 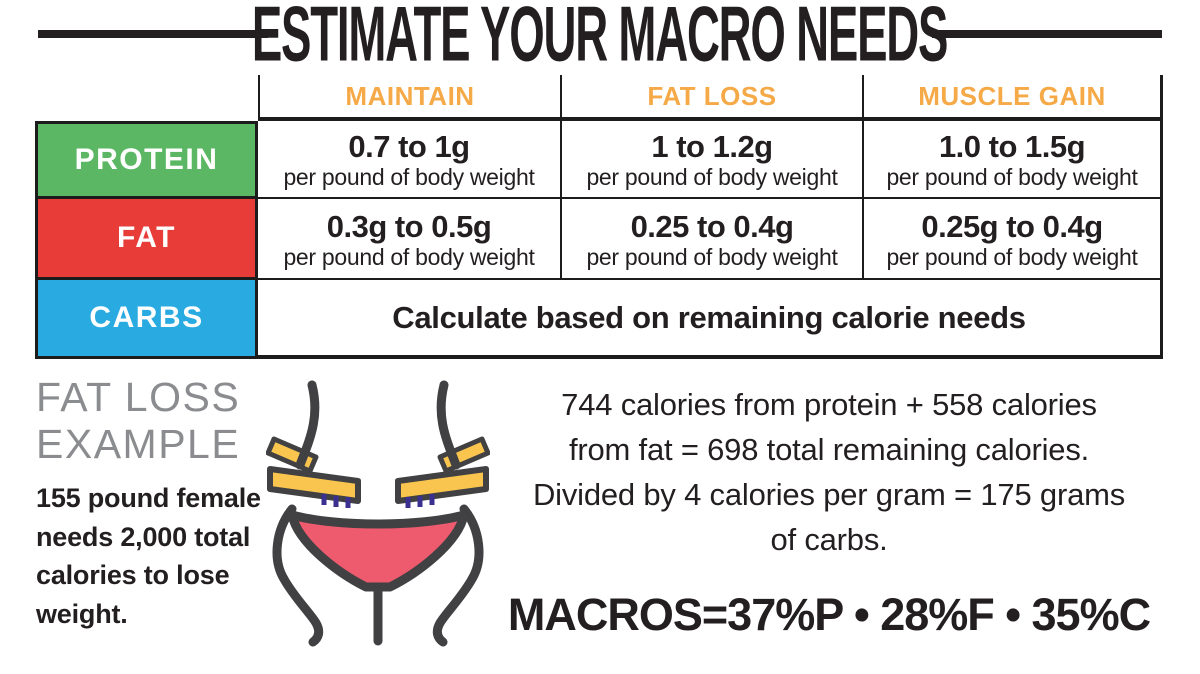 What do you see at coordinates (458, 575) in the screenshot?
I see `hip-leg-line-right` at bounding box center [458, 575].